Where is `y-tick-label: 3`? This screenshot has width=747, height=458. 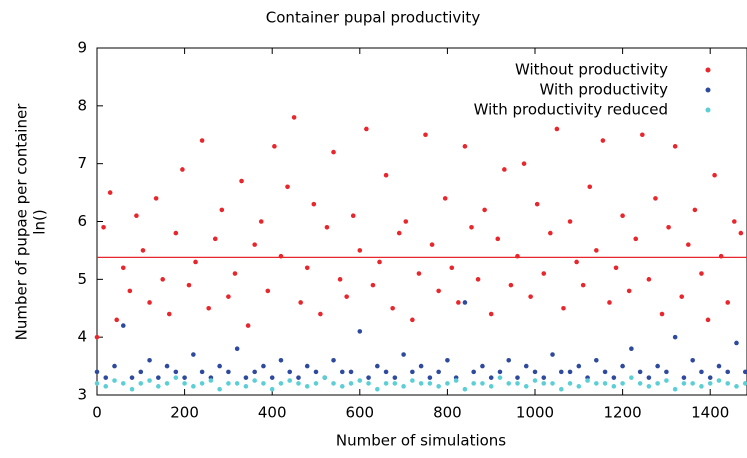 y-tick-label: 3 is located at coordinates (82, 395).